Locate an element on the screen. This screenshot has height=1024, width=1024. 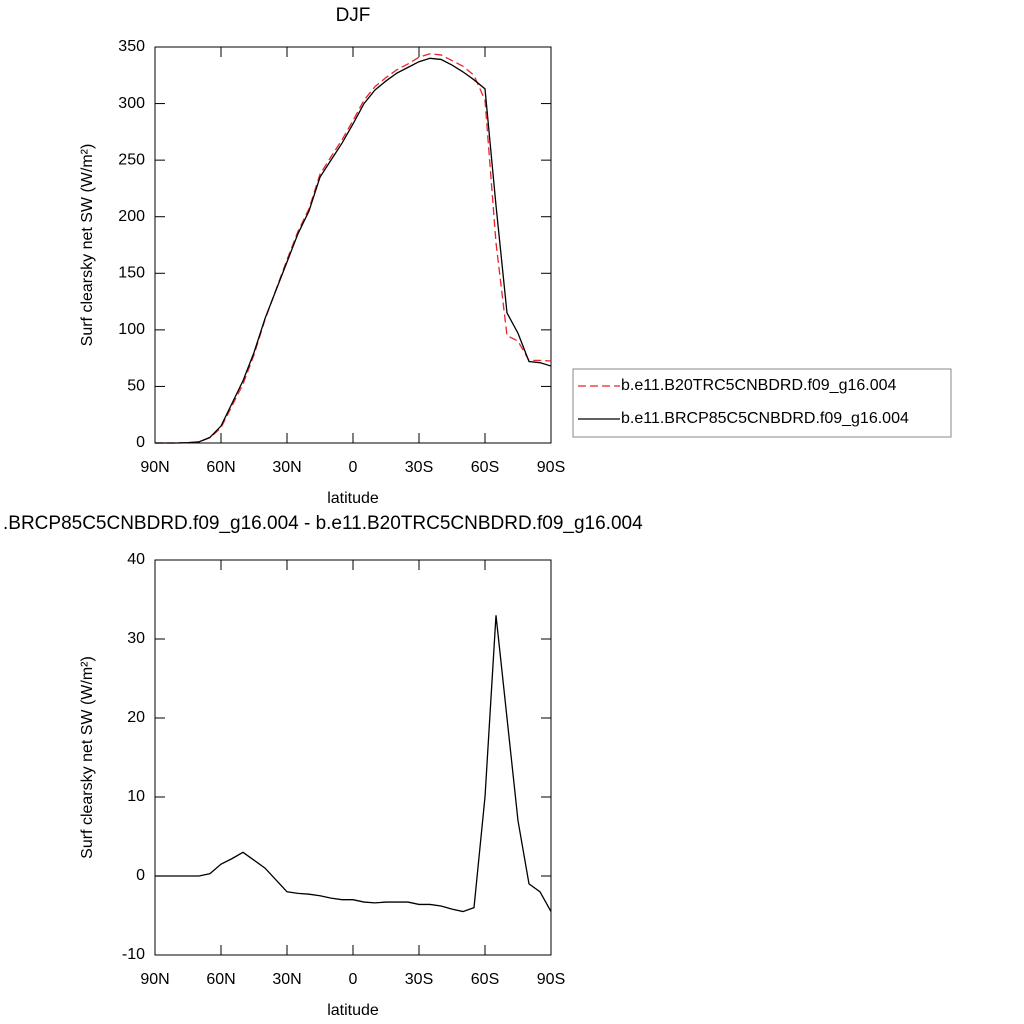
y-tick-label: 100 is located at coordinates (131, 329).